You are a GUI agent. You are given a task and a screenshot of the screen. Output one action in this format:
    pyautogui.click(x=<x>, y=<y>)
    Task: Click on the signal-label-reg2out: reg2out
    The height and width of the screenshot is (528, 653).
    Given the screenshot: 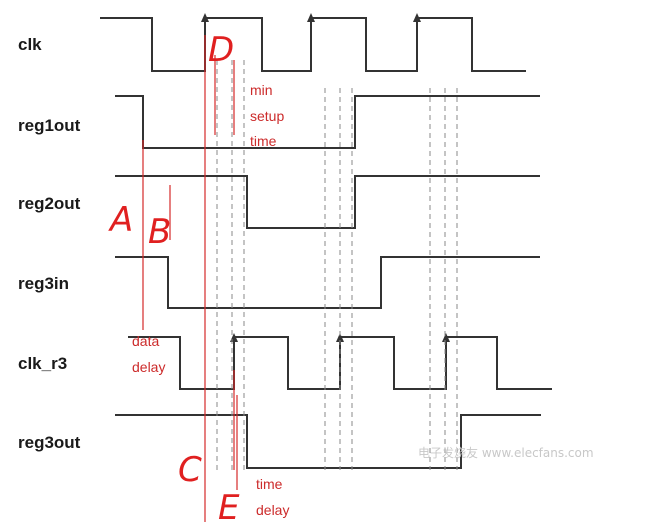 What is the action you would take?
    pyautogui.click(x=49, y=203)
    